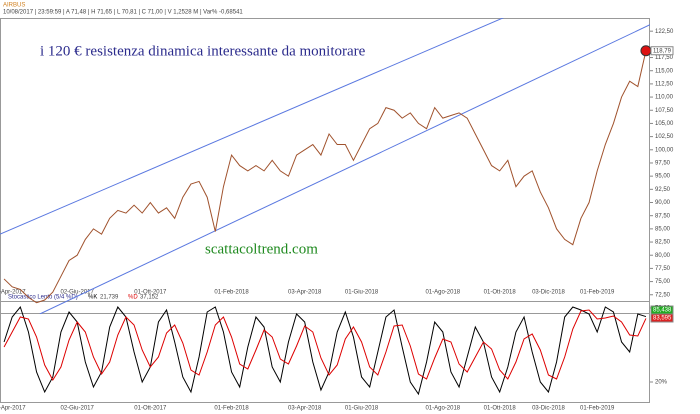 Image resolution: width=700 pixels, height=414 pixels. Describe the element at coordinates (664, 98) in the screenshot. I see `y-tick-label: 110,00` at that location.